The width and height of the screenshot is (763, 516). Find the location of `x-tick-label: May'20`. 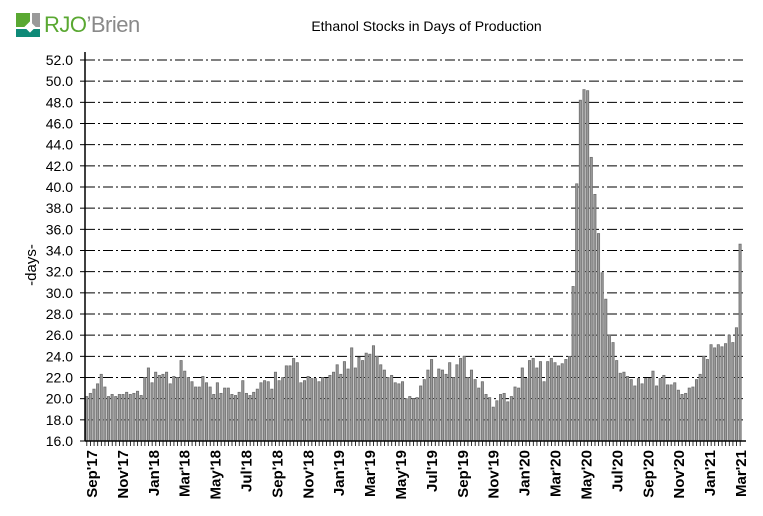

x-tick-label: May'20 is located at coordinates (586, 474).